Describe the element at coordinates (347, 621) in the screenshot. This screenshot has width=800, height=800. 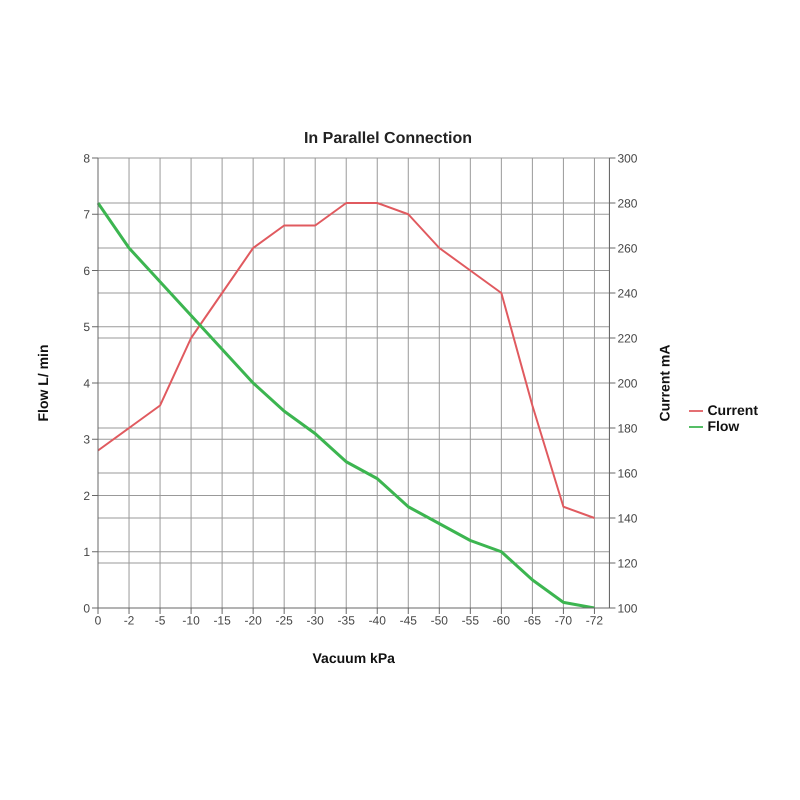
I see `x-tick-label: -35` at that location.